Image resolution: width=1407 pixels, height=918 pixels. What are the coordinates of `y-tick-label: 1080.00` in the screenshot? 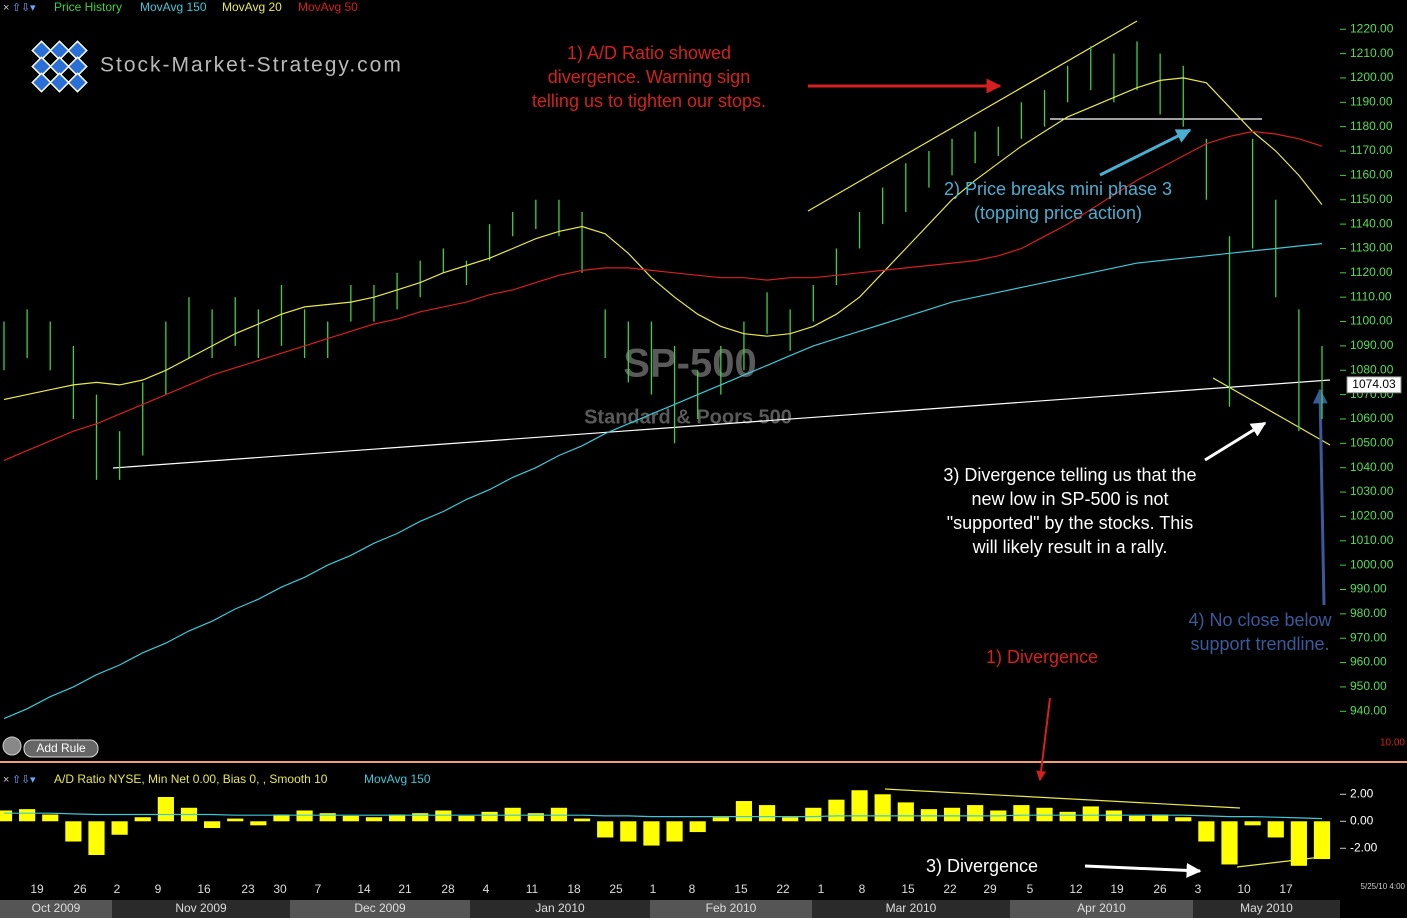 It's located at (1372, 369).